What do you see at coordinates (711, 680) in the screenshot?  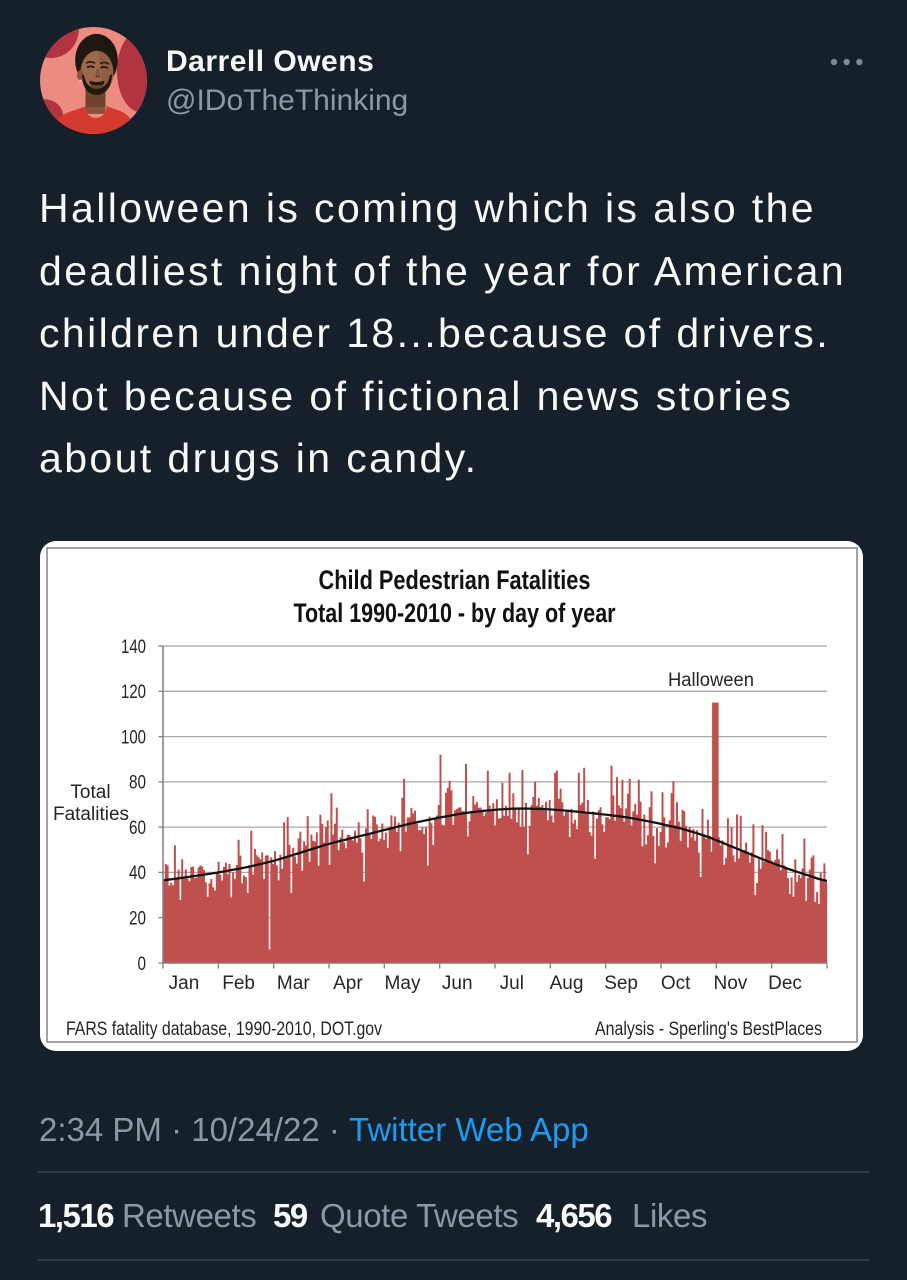 I see `svg-text: Halloween` at bounding box center [711, 680].